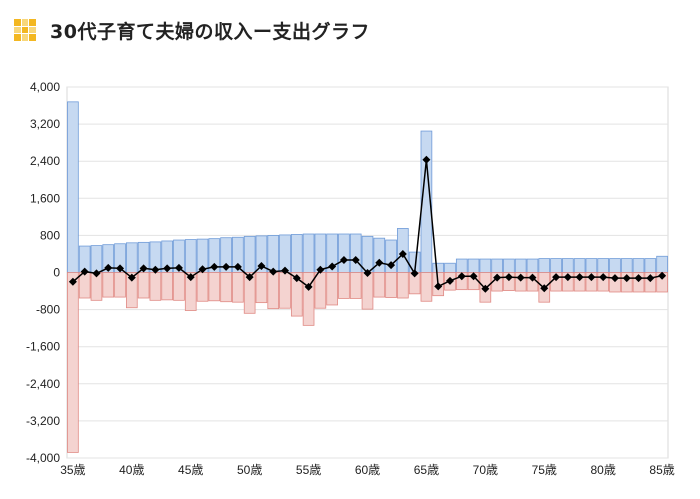 This screenshot has width=700, height=499. I want to click on y-tick-label: 3,200, so click(45, 124).